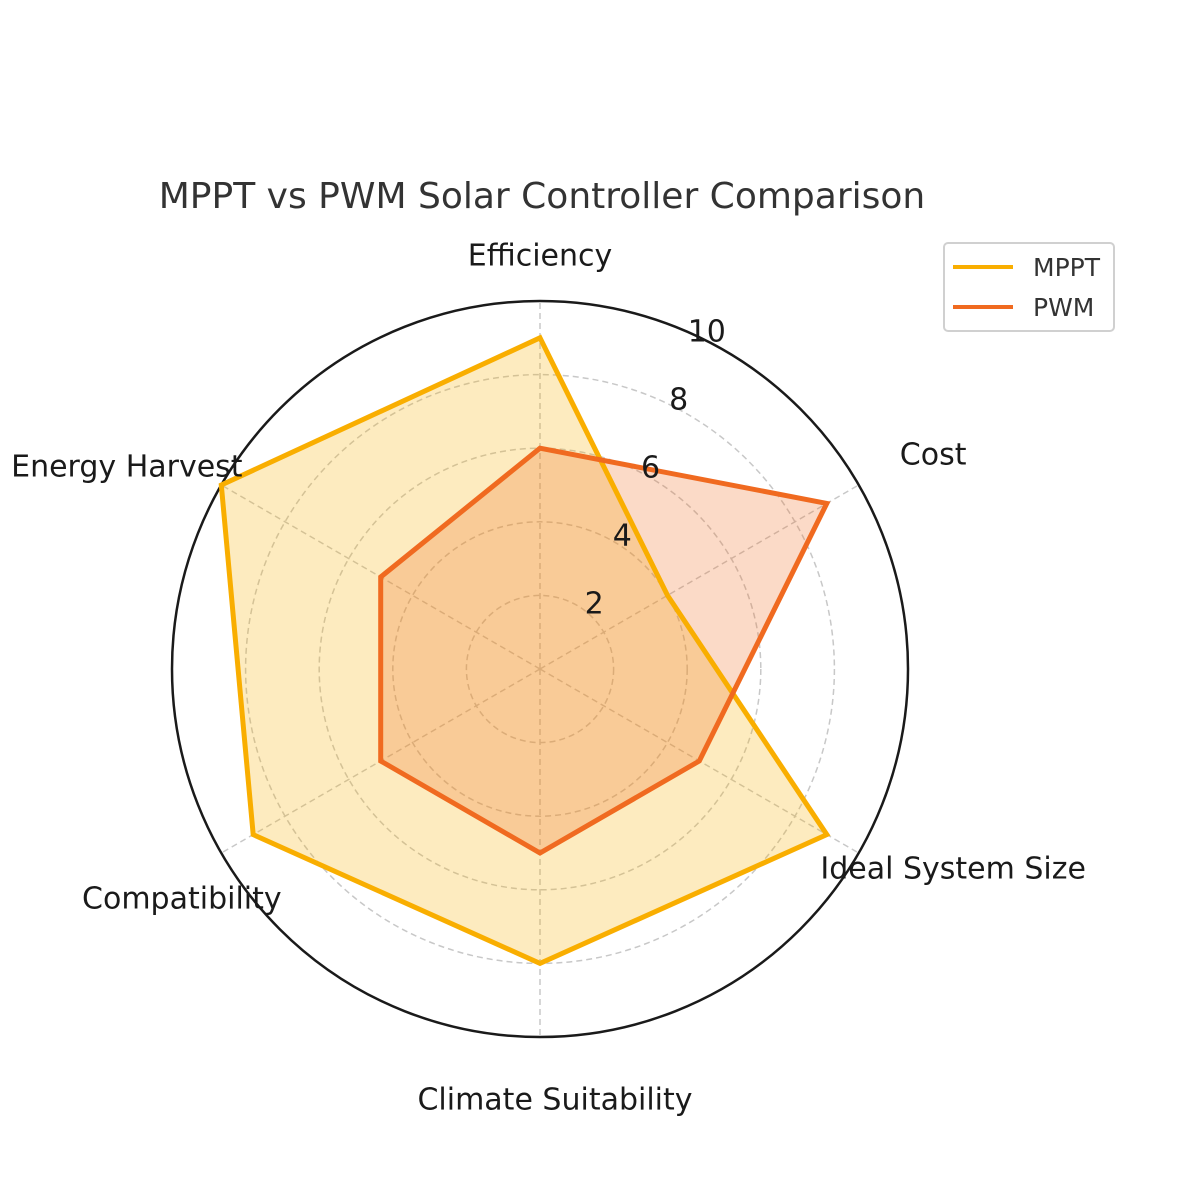 The height and width of the screenshot is (1200, 1200). I want to click on category-label-3: Climate Suitability, so click(554, 1100).